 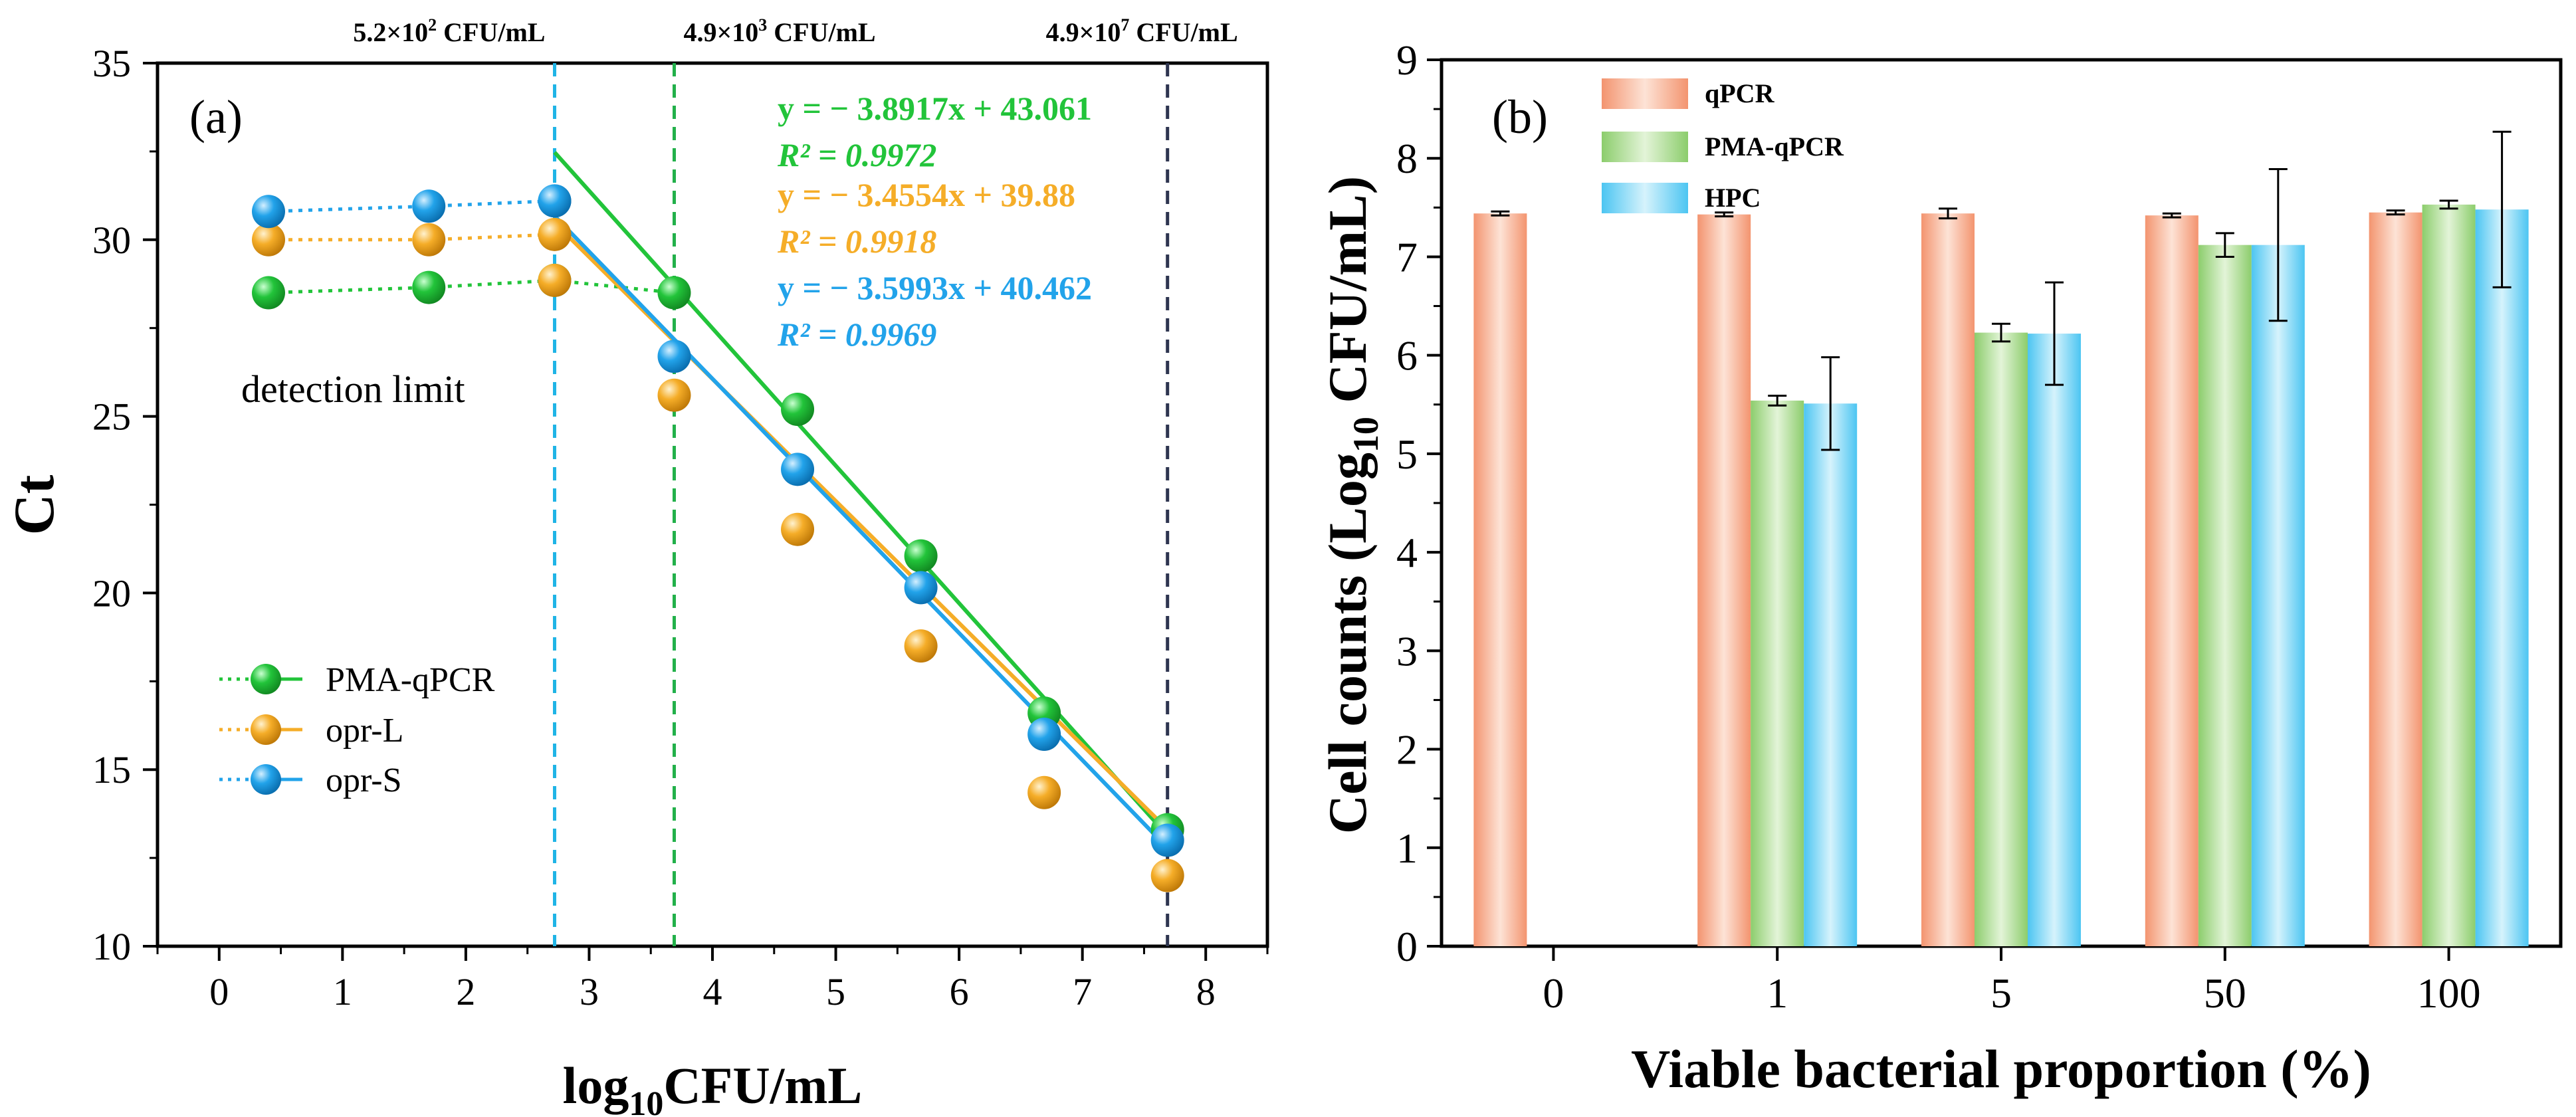 What do you see at coordinates (1740, 93) in the screenshot?
I see `legend-label: qPCR` at bounding box center [1740, 93].